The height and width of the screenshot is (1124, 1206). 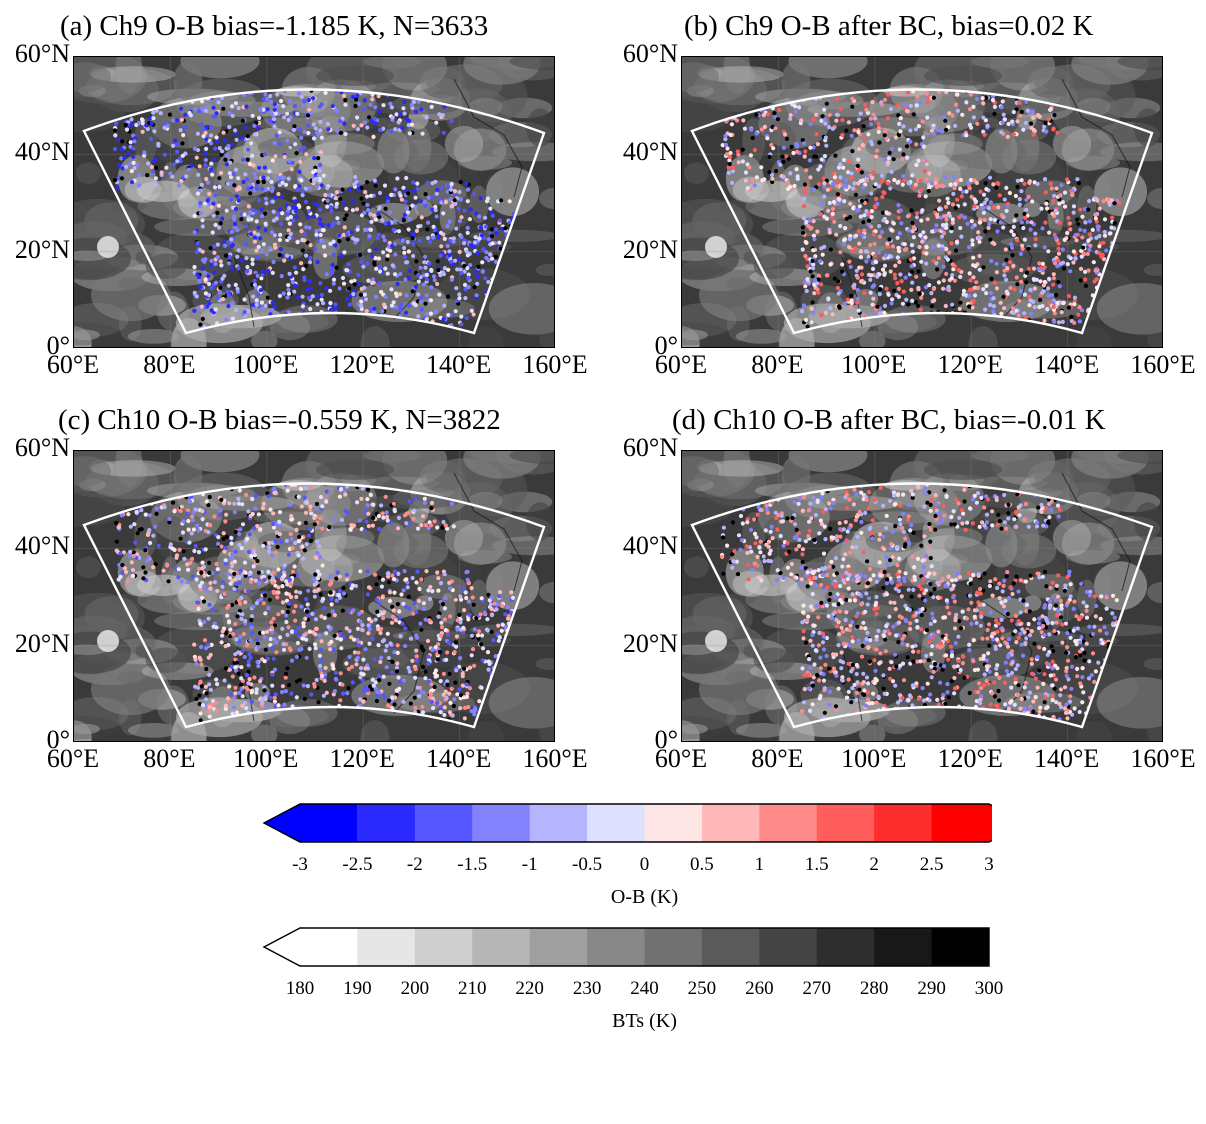 What do you see at coordinates (702, 988) in the screenshot?
I see `colorbar-tick-label: 250` at bounding box center [702, 988].